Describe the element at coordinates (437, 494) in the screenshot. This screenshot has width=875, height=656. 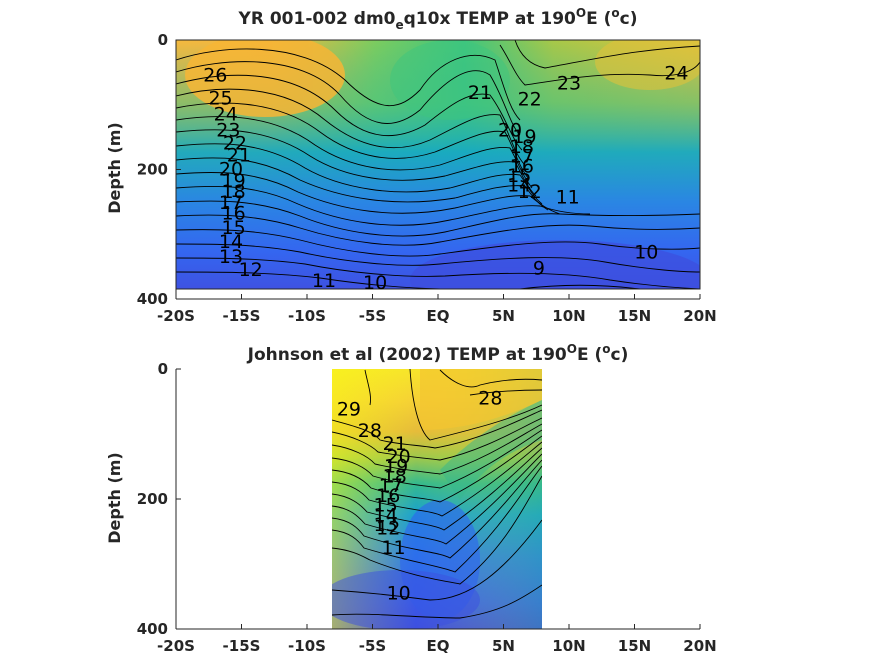
I see `chart-bottom-contours` at that location.